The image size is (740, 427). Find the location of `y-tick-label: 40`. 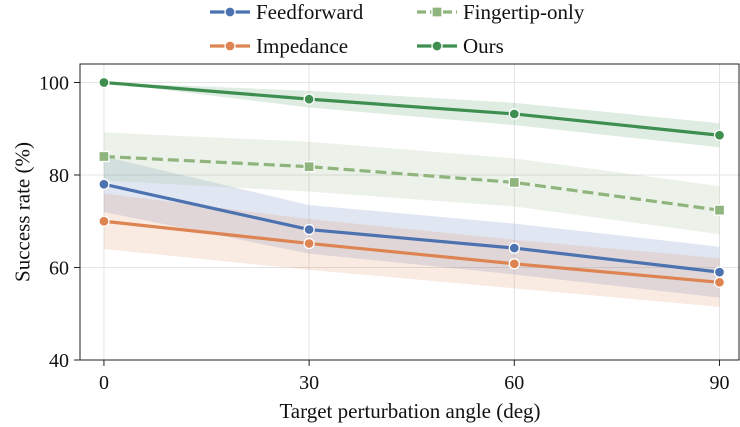

y-tick-label: 40 is located at coordinates (59, 361).